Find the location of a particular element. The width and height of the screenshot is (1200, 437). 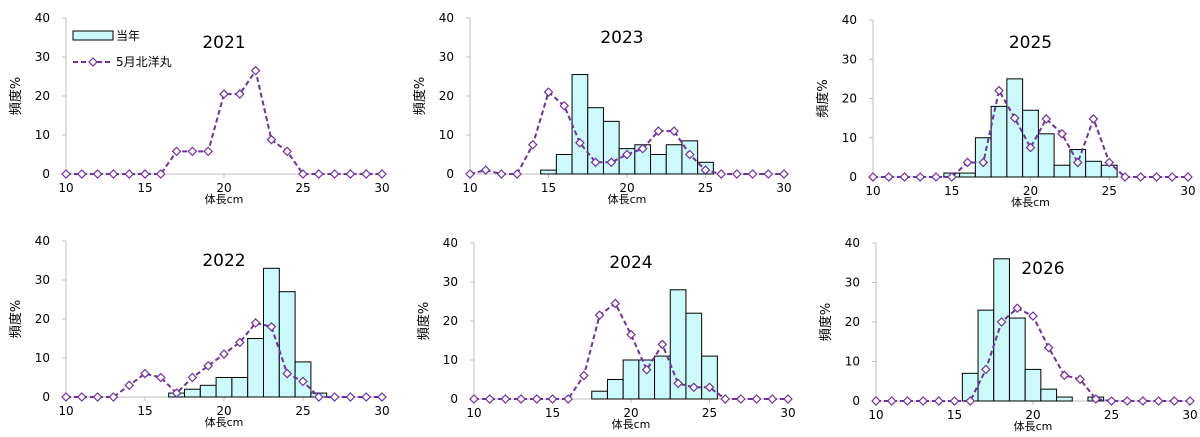

chart-panel-2023: 0 10 20 30 40 10 15 20 25 30 体長cm 頻度% 2023 is located at coordinates (602, 108).